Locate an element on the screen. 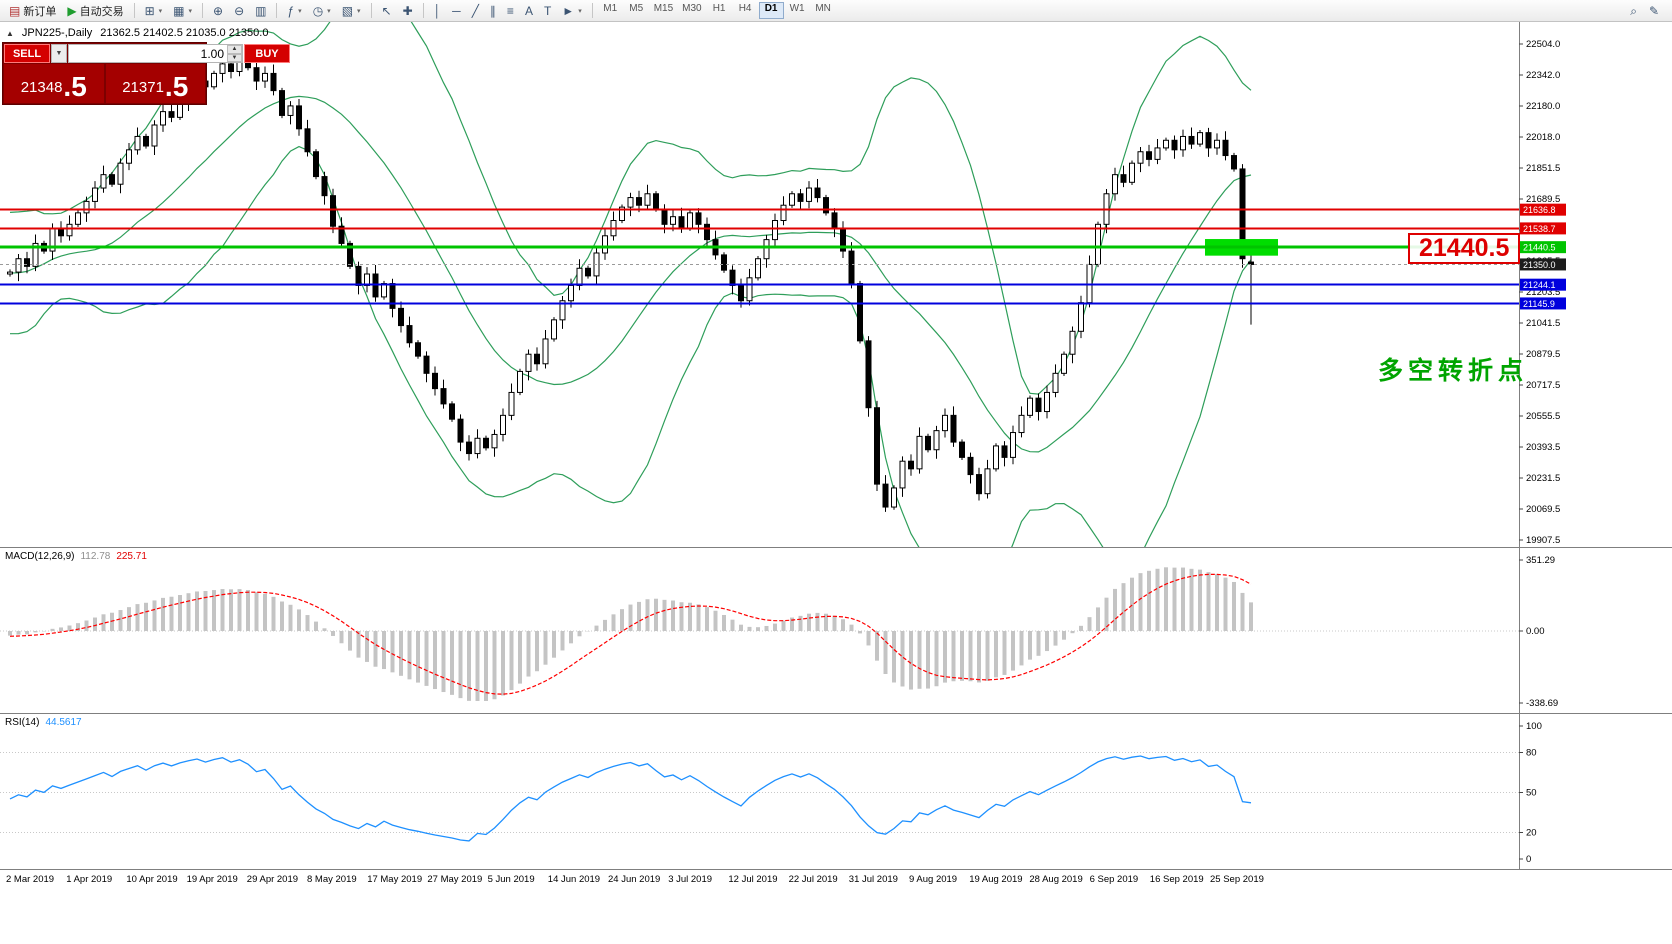 Image resolution: width=1672 pixels, height=944 pixels. volume-down-icon: ▼ is located at coordinates (234, 57).